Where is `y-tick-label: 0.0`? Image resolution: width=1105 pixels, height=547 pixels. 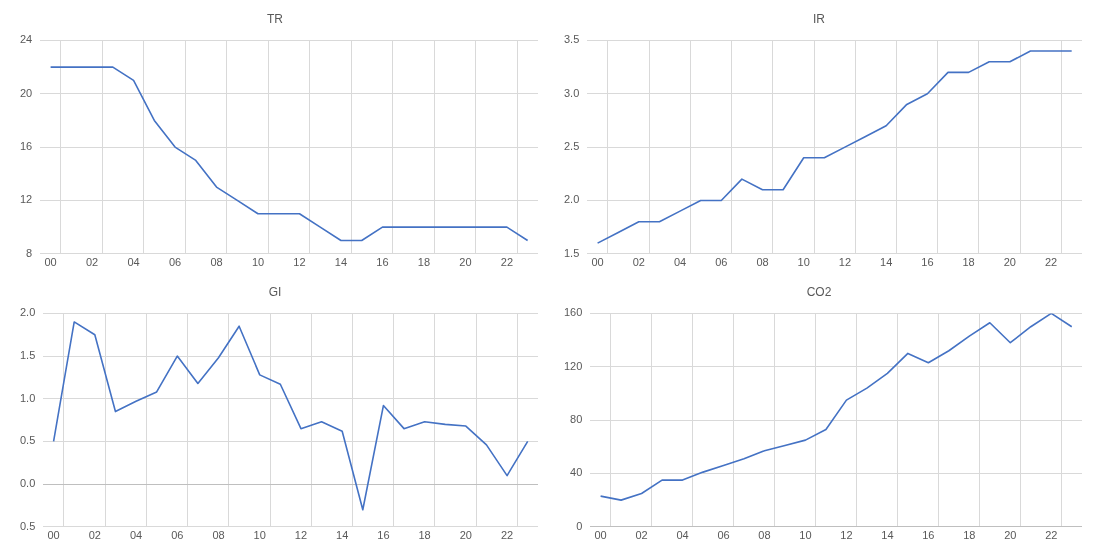 y-tick-label: 0.0 is located at coordinates (27, 483).